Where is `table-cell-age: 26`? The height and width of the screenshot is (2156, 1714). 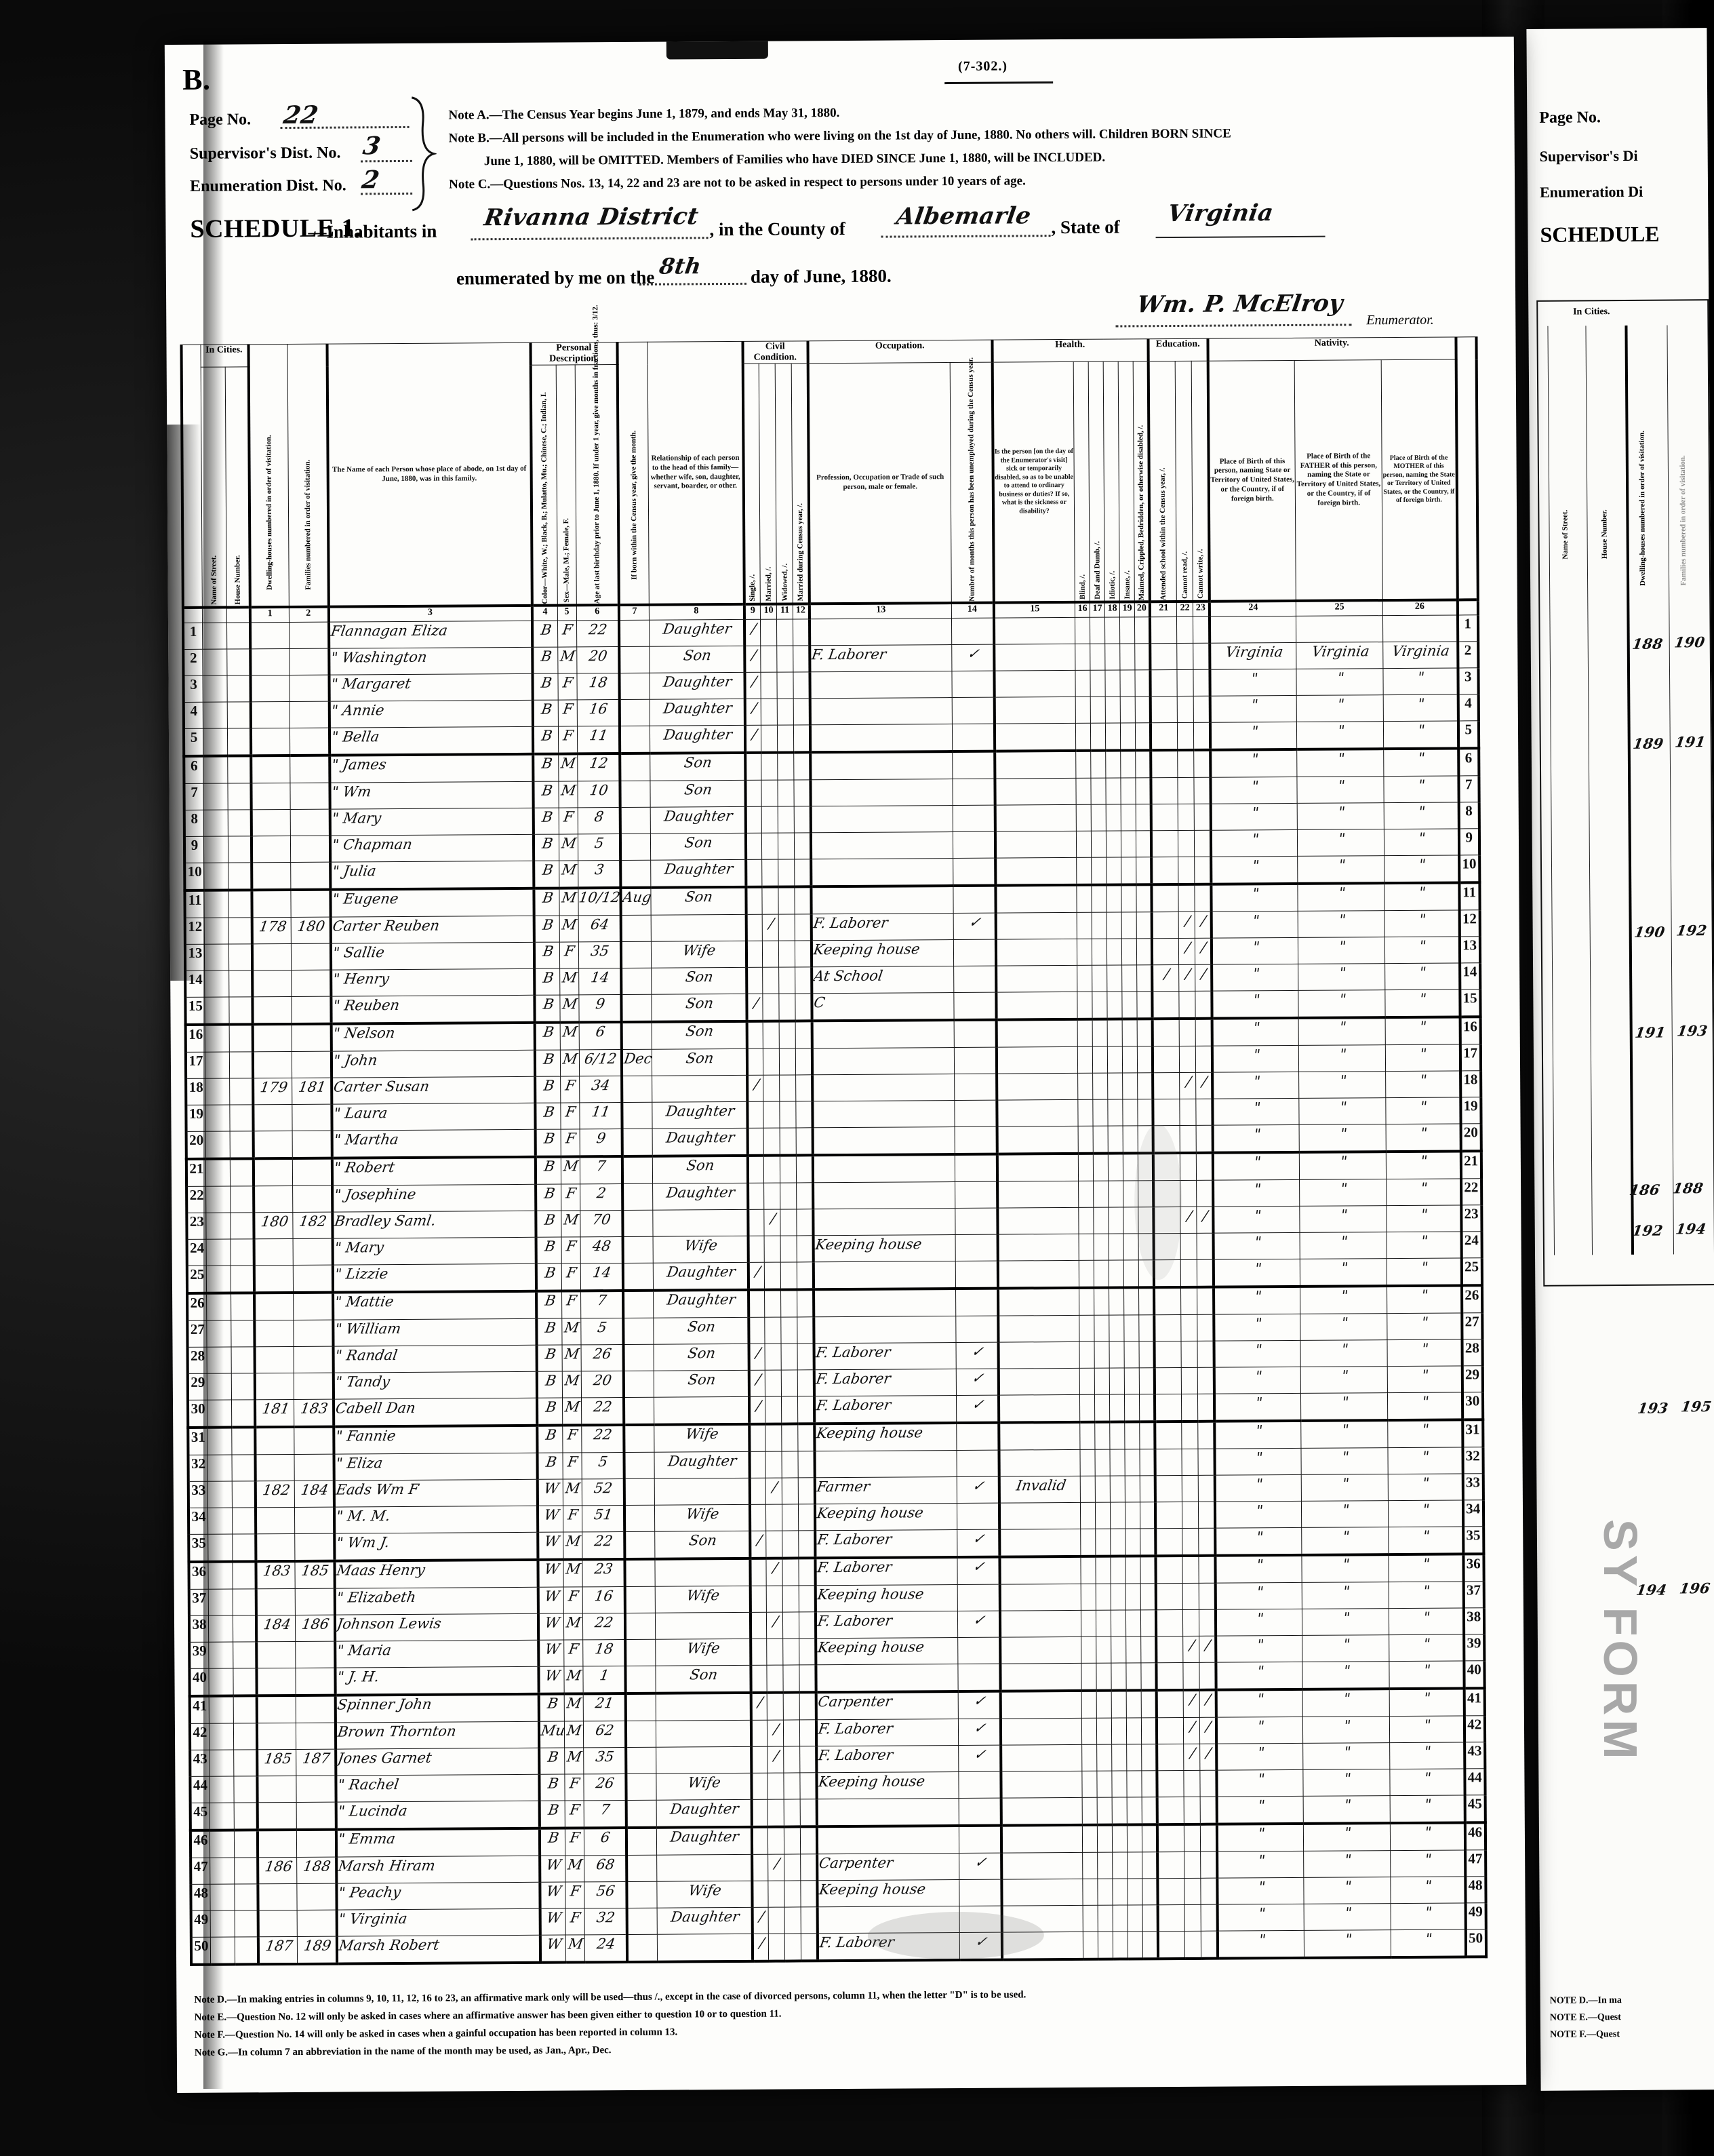 table-cell-age: 26 is located at coordinates (605, 1787).